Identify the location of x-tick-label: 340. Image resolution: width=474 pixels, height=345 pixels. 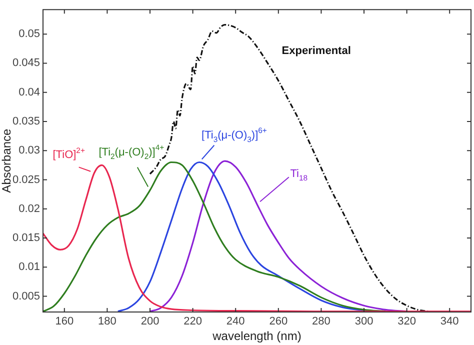
(449, 322).